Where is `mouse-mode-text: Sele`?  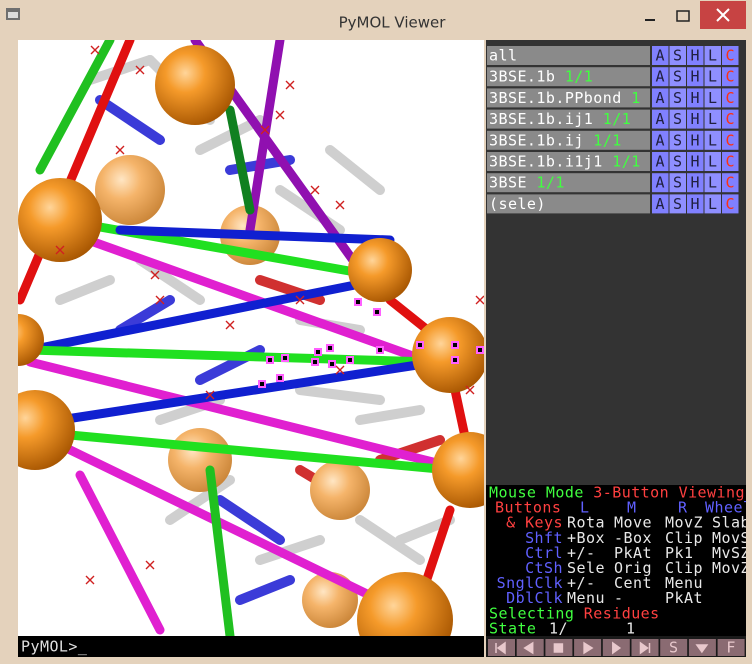 mouse-mode-text: Sele is located at coordinates (586, 568).